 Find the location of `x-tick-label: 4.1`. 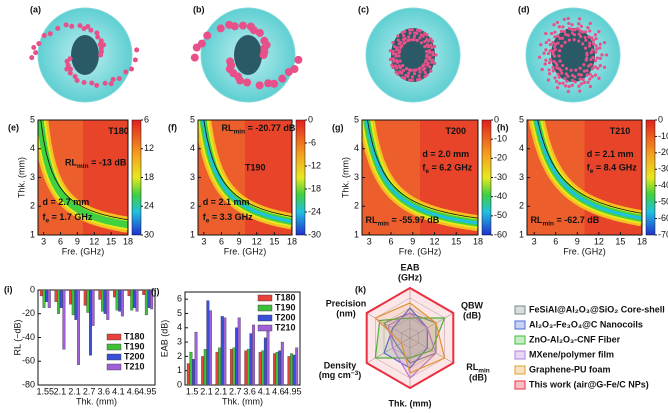

x-tick-label: 4.1 is located at coordinates (264, 391).